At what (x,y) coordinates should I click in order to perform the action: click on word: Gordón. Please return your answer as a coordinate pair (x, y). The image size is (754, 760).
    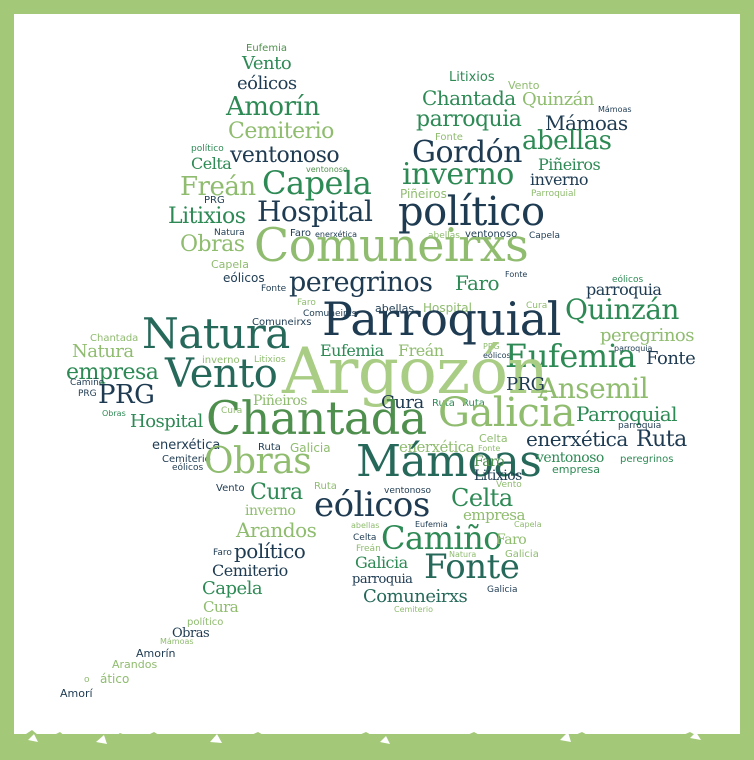
    Looking at the image, I should click on (467, 152).